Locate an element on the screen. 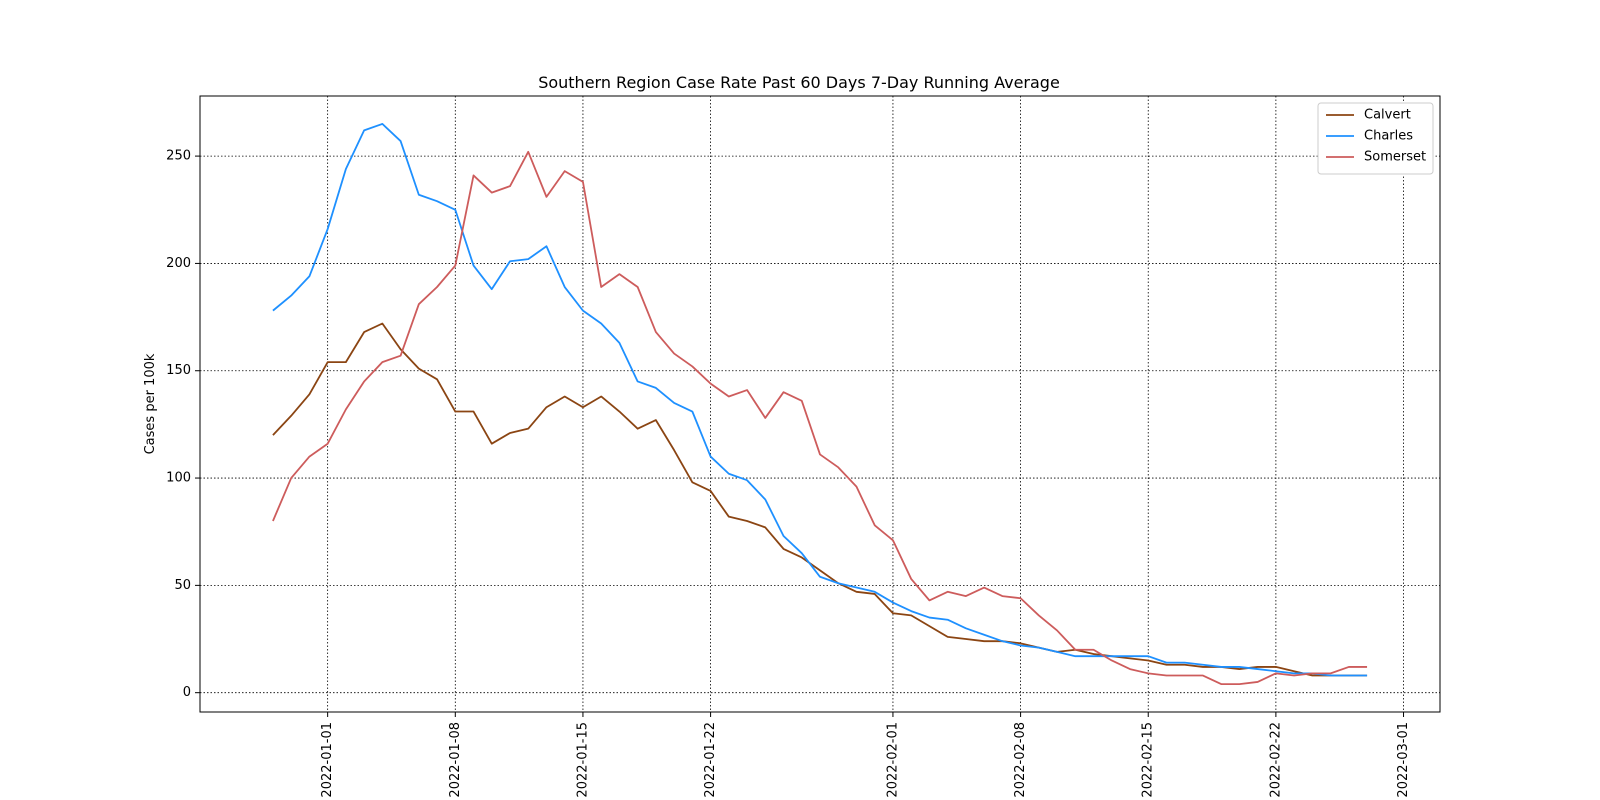 Image resolution: width=1600 pixels, height=800 pixels. y-tick-label: 250 is located at coordinates (178, 156).